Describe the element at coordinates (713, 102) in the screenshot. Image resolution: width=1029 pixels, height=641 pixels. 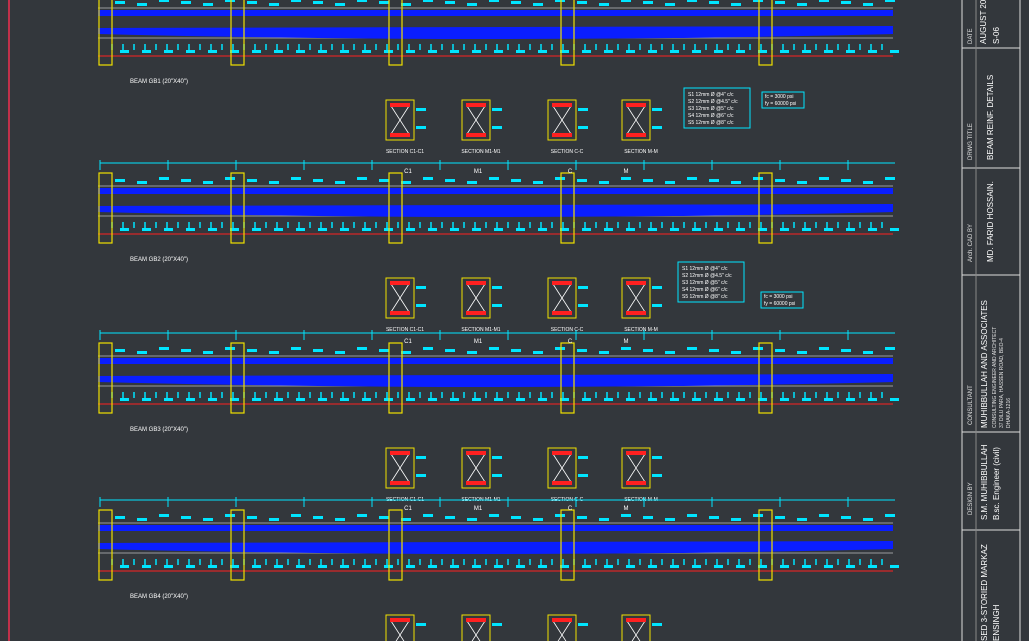
I see `schedule-row: S2 12mm Ø @4.5" c/c` at that location.